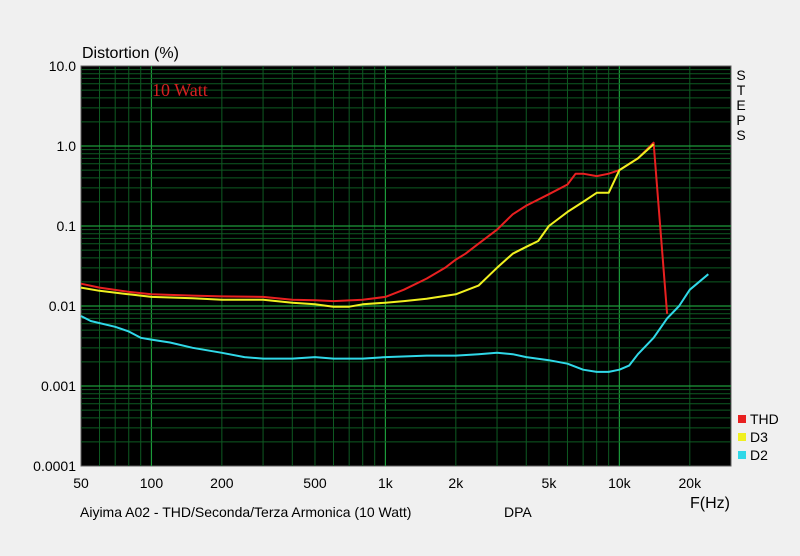 The height and width of the screenshot is (556, 800). What do you see at coordinates (222, 483) in the screenshot?
I see `x-tick-label: 200` at bounding box center [222, 483].